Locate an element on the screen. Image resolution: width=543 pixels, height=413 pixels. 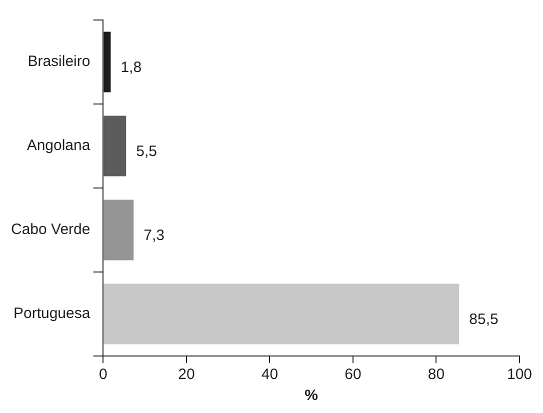
y-tick-label: Brasileiro is located at coordinates (59, 61).